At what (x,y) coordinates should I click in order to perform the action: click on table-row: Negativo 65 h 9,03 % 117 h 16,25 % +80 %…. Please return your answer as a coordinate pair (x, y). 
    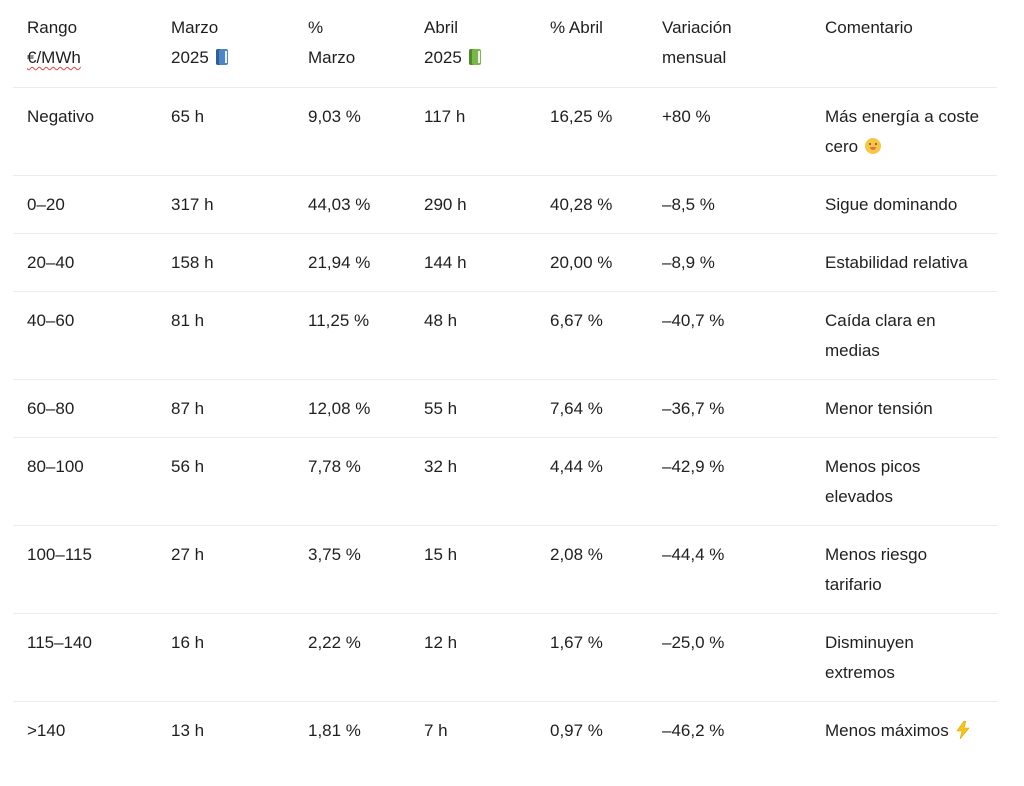
    Looking at the image, I should click on (505, 131).